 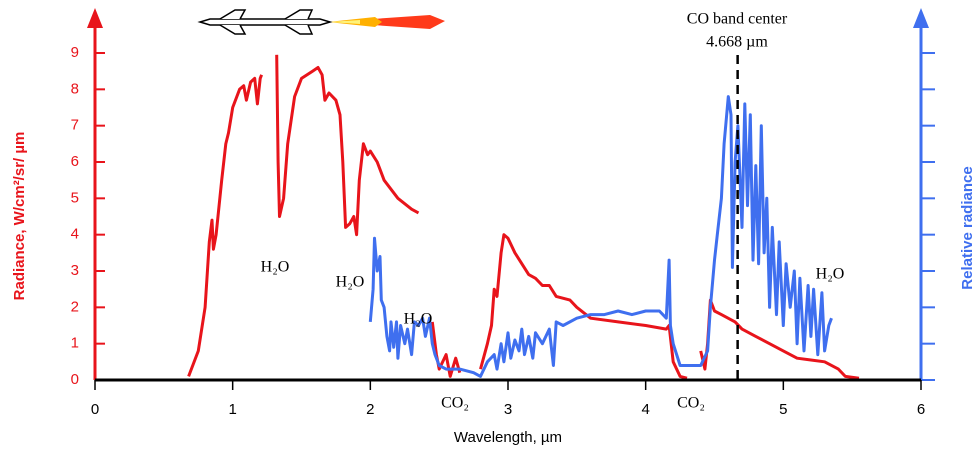 I want to click on y-tick-label: 2, so click(x=75, y=306).